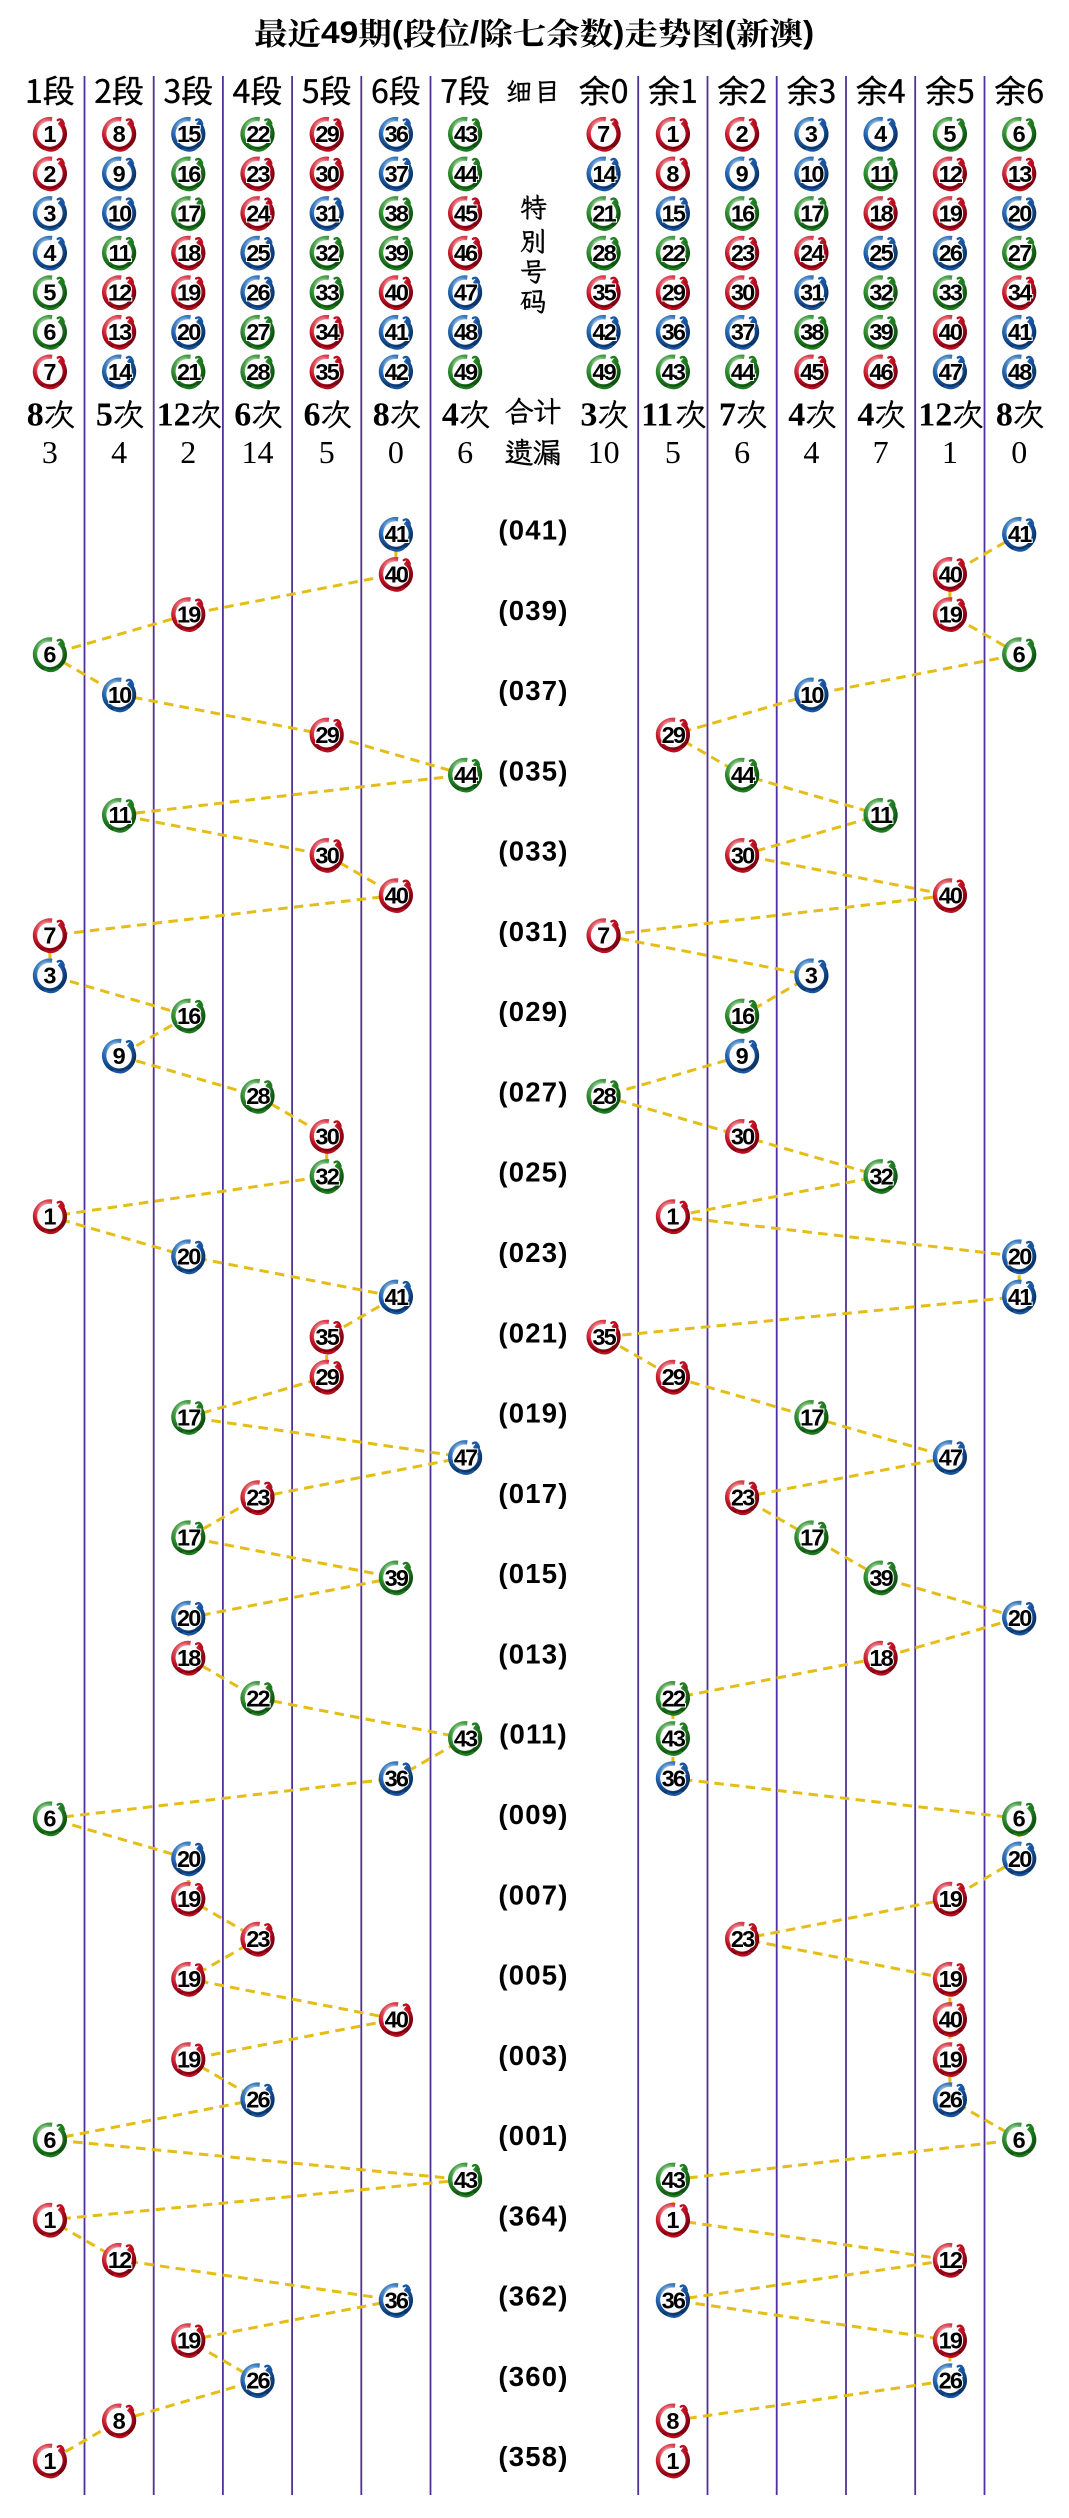 The width and height of the screenshot is (1069, 2518). I want to click on svg-text: (041), so click(533, 530).